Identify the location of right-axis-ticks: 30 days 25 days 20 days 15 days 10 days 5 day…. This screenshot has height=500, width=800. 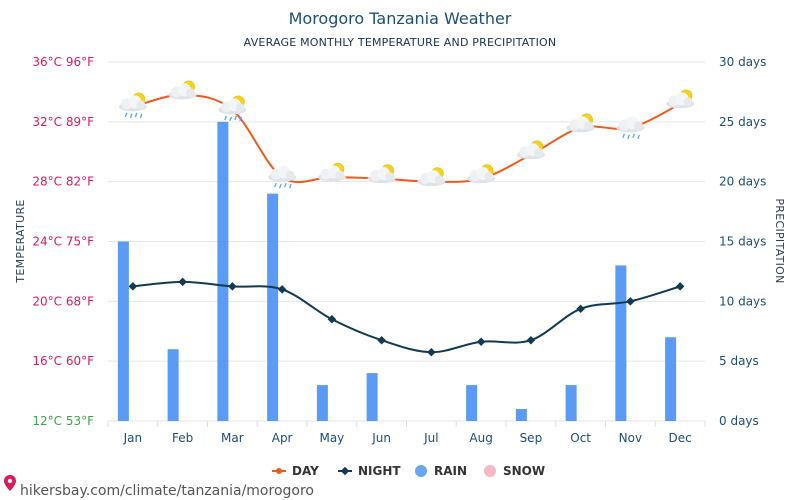
(742, 241).